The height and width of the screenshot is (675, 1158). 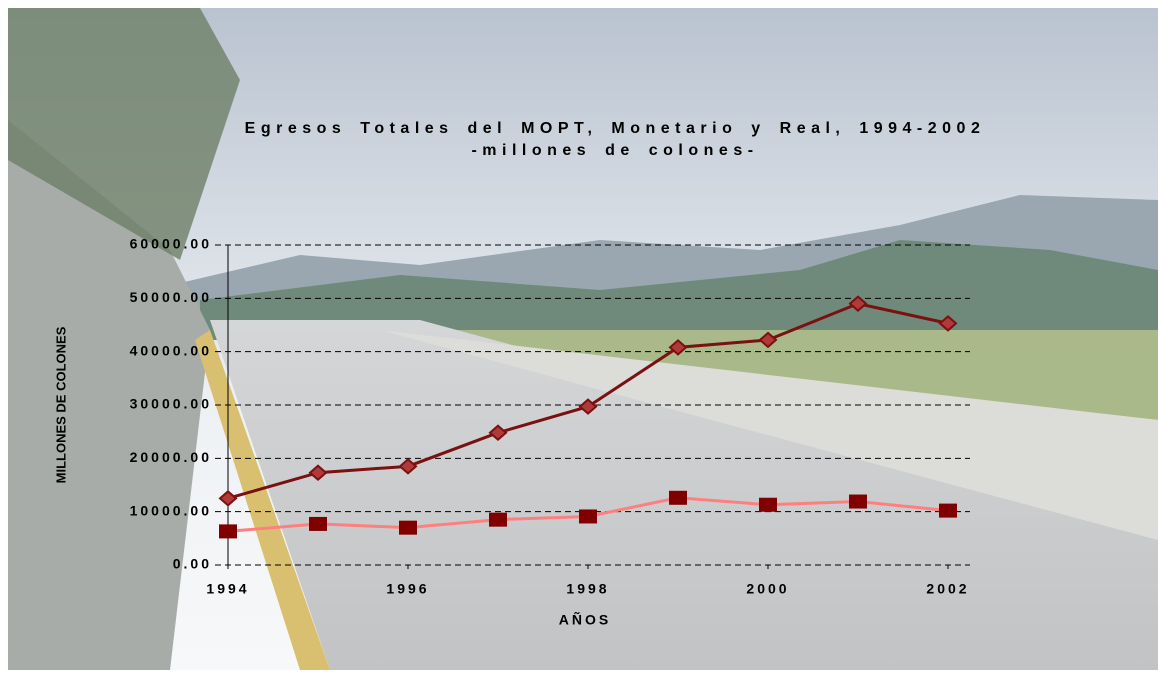 I want to click on x-tick-label: 2000, so click(x=767, y=589).